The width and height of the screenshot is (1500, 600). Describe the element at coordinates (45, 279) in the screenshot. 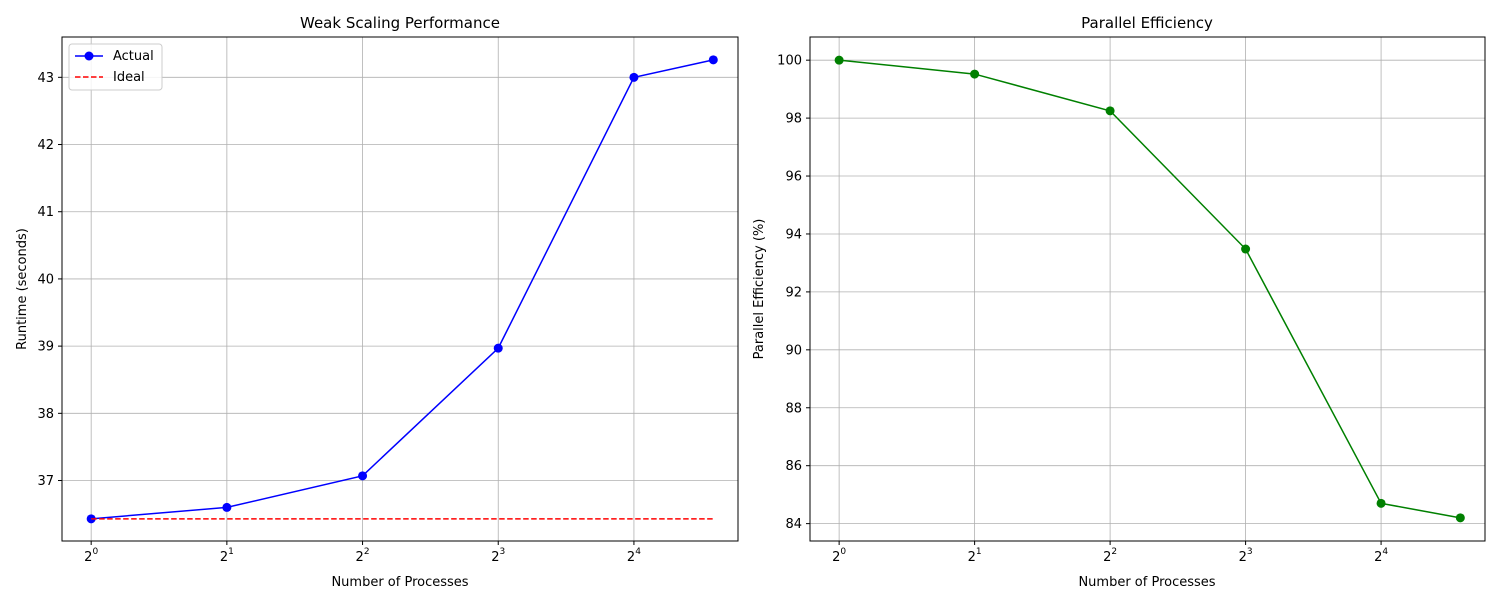

I see `runtime-y-tick-label: 40` at that location.